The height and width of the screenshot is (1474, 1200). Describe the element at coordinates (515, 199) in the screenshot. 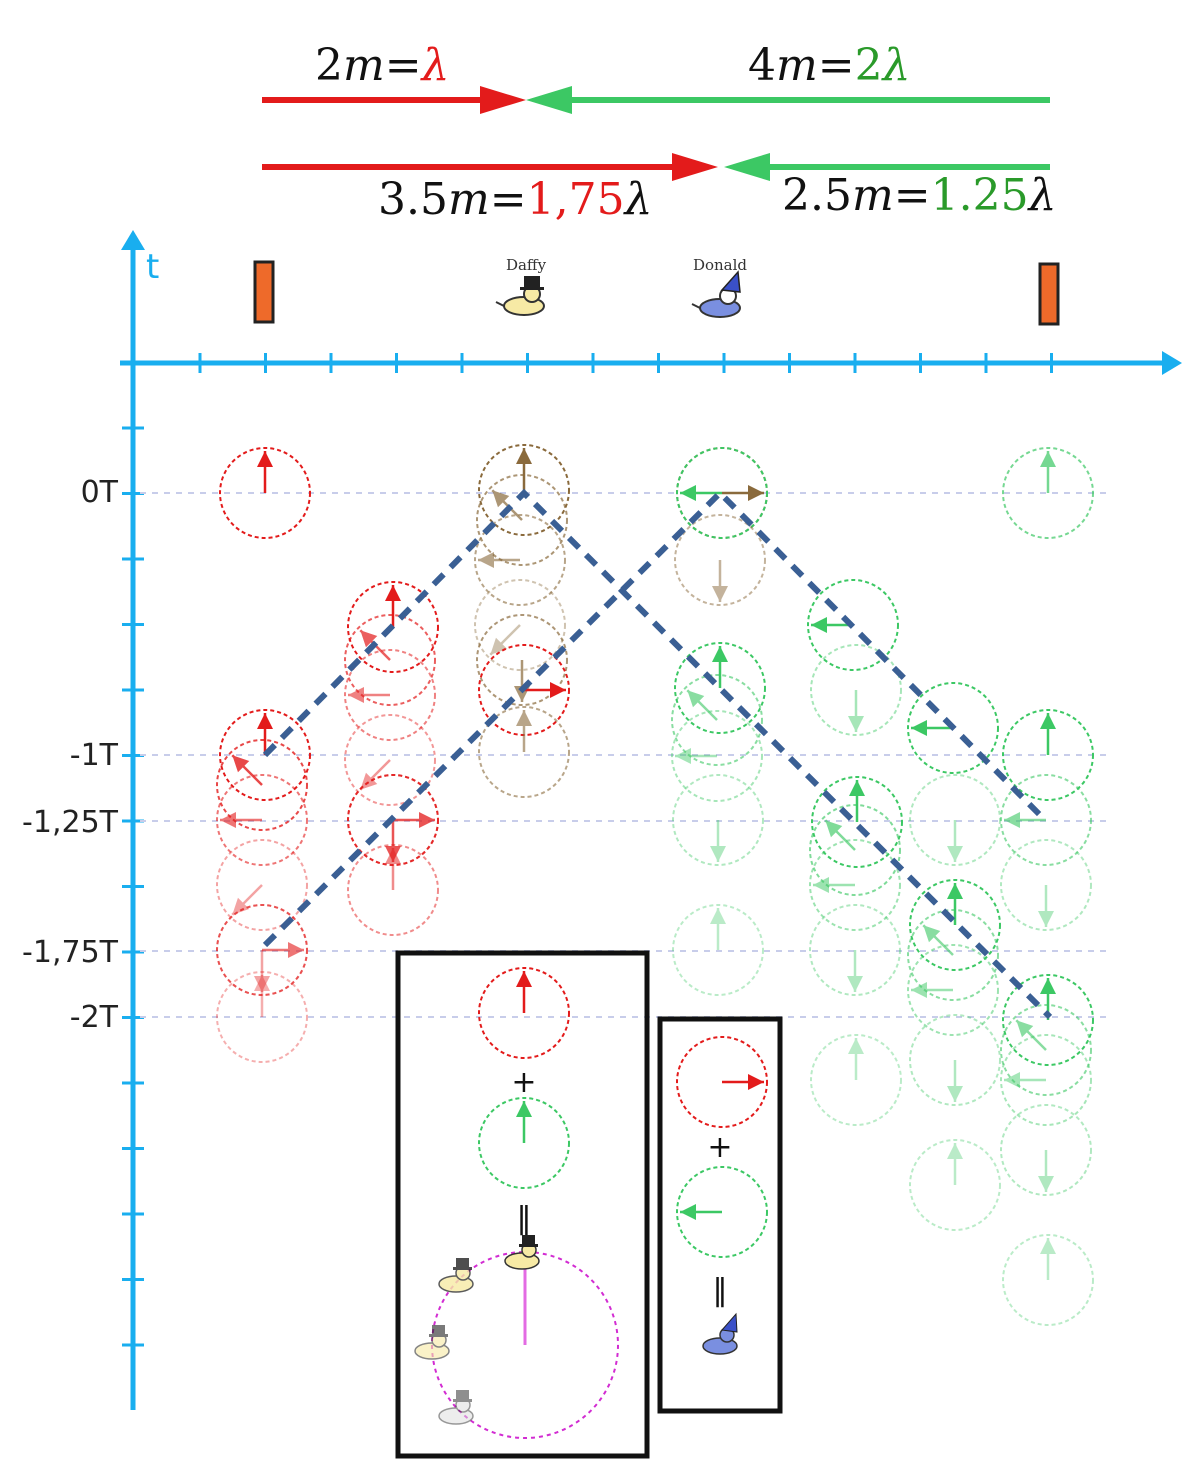

I see `red-equation-2: 3.5m=1,75λ` at that location.